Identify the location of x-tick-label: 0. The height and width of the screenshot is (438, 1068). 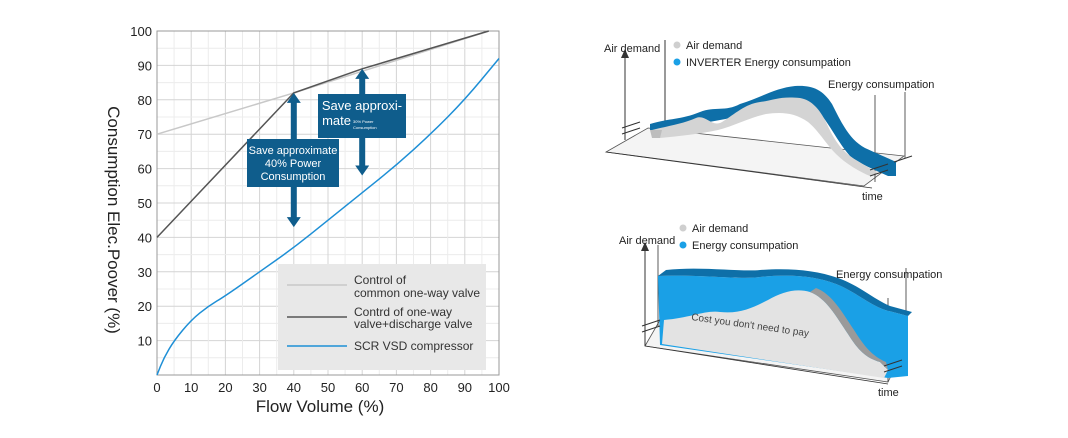
(156, 387).